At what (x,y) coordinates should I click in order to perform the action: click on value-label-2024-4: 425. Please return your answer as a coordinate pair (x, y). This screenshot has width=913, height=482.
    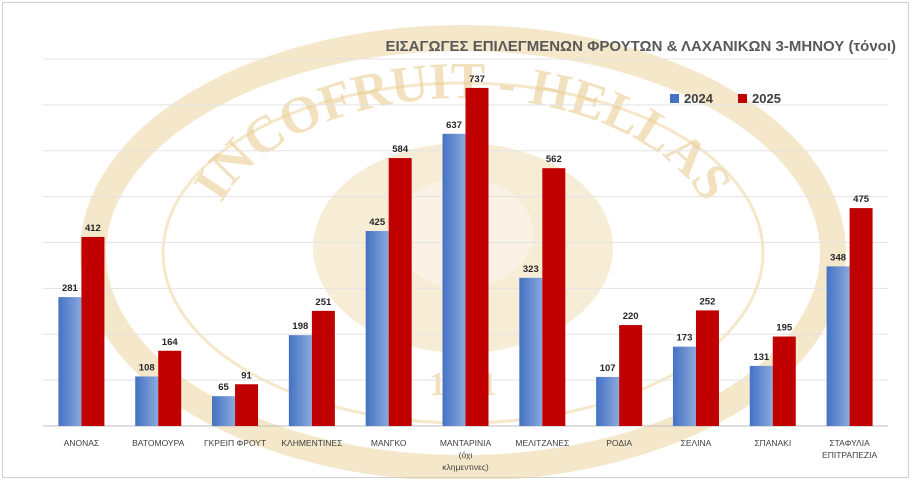
    Looking at the image, I should click on (377, 222).